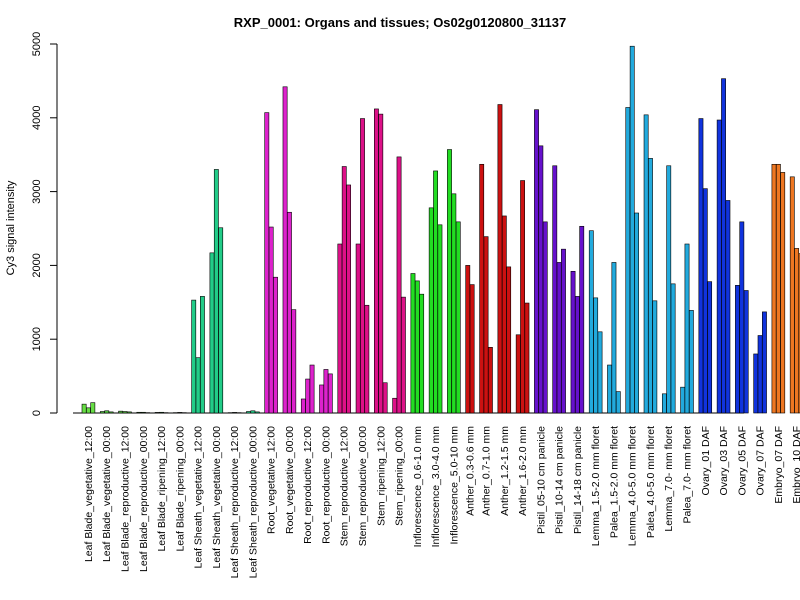 This screenshot has height=600, width=800. Describe the element at coordinates (235, 502) in the screenshot. I see `x-tick-label: Leaf Sheath_reproductive_12:00` at that location.